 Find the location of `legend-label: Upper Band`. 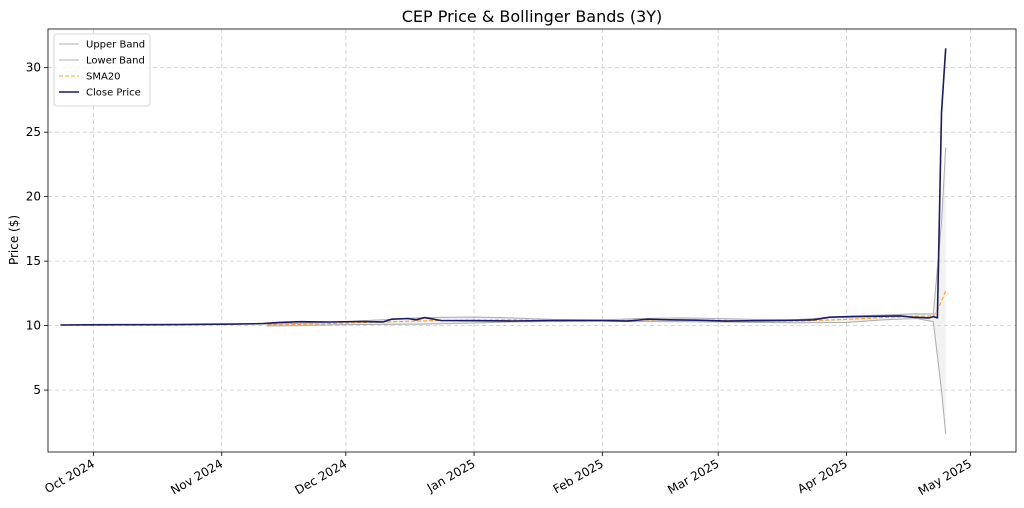

legend-label: Upper Band is located at coordinates (115, 45).